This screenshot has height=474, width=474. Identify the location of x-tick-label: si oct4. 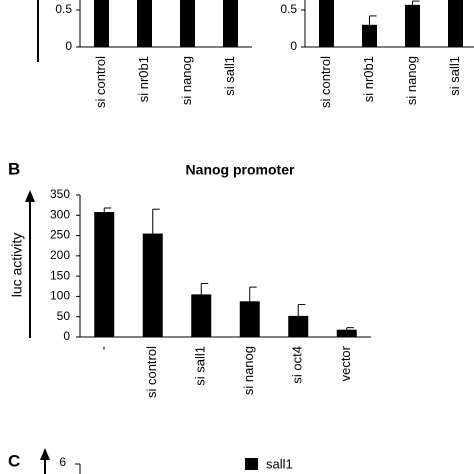
(297, 365).